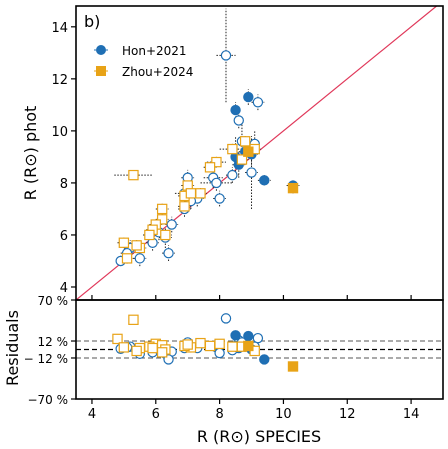  I want to click on legend-zhou-marker, so click(101, 71).